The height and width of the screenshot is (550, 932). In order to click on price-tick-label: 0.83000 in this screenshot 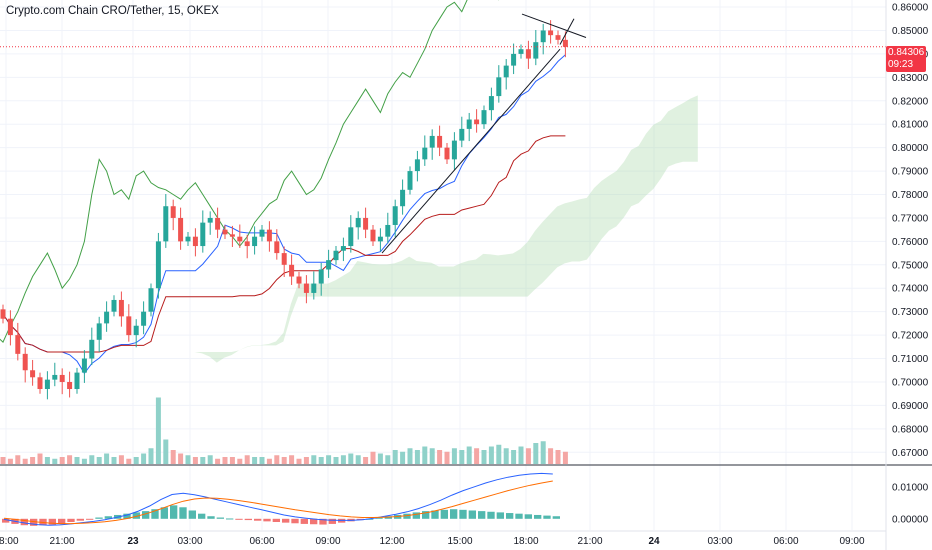, I will do `click(910, 78)`.